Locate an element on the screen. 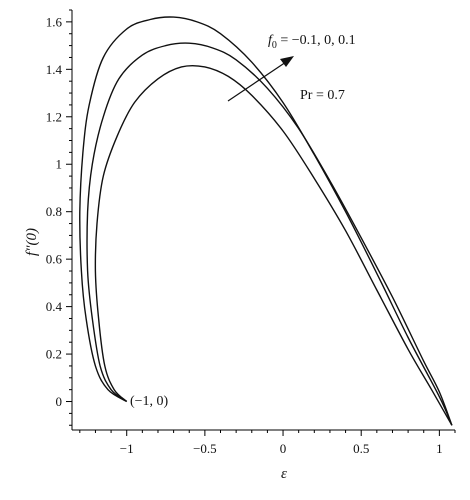 The height and width of the screenshot is (500, 470). y-tick-label: 0.2 is located at coordinates (54, 354).